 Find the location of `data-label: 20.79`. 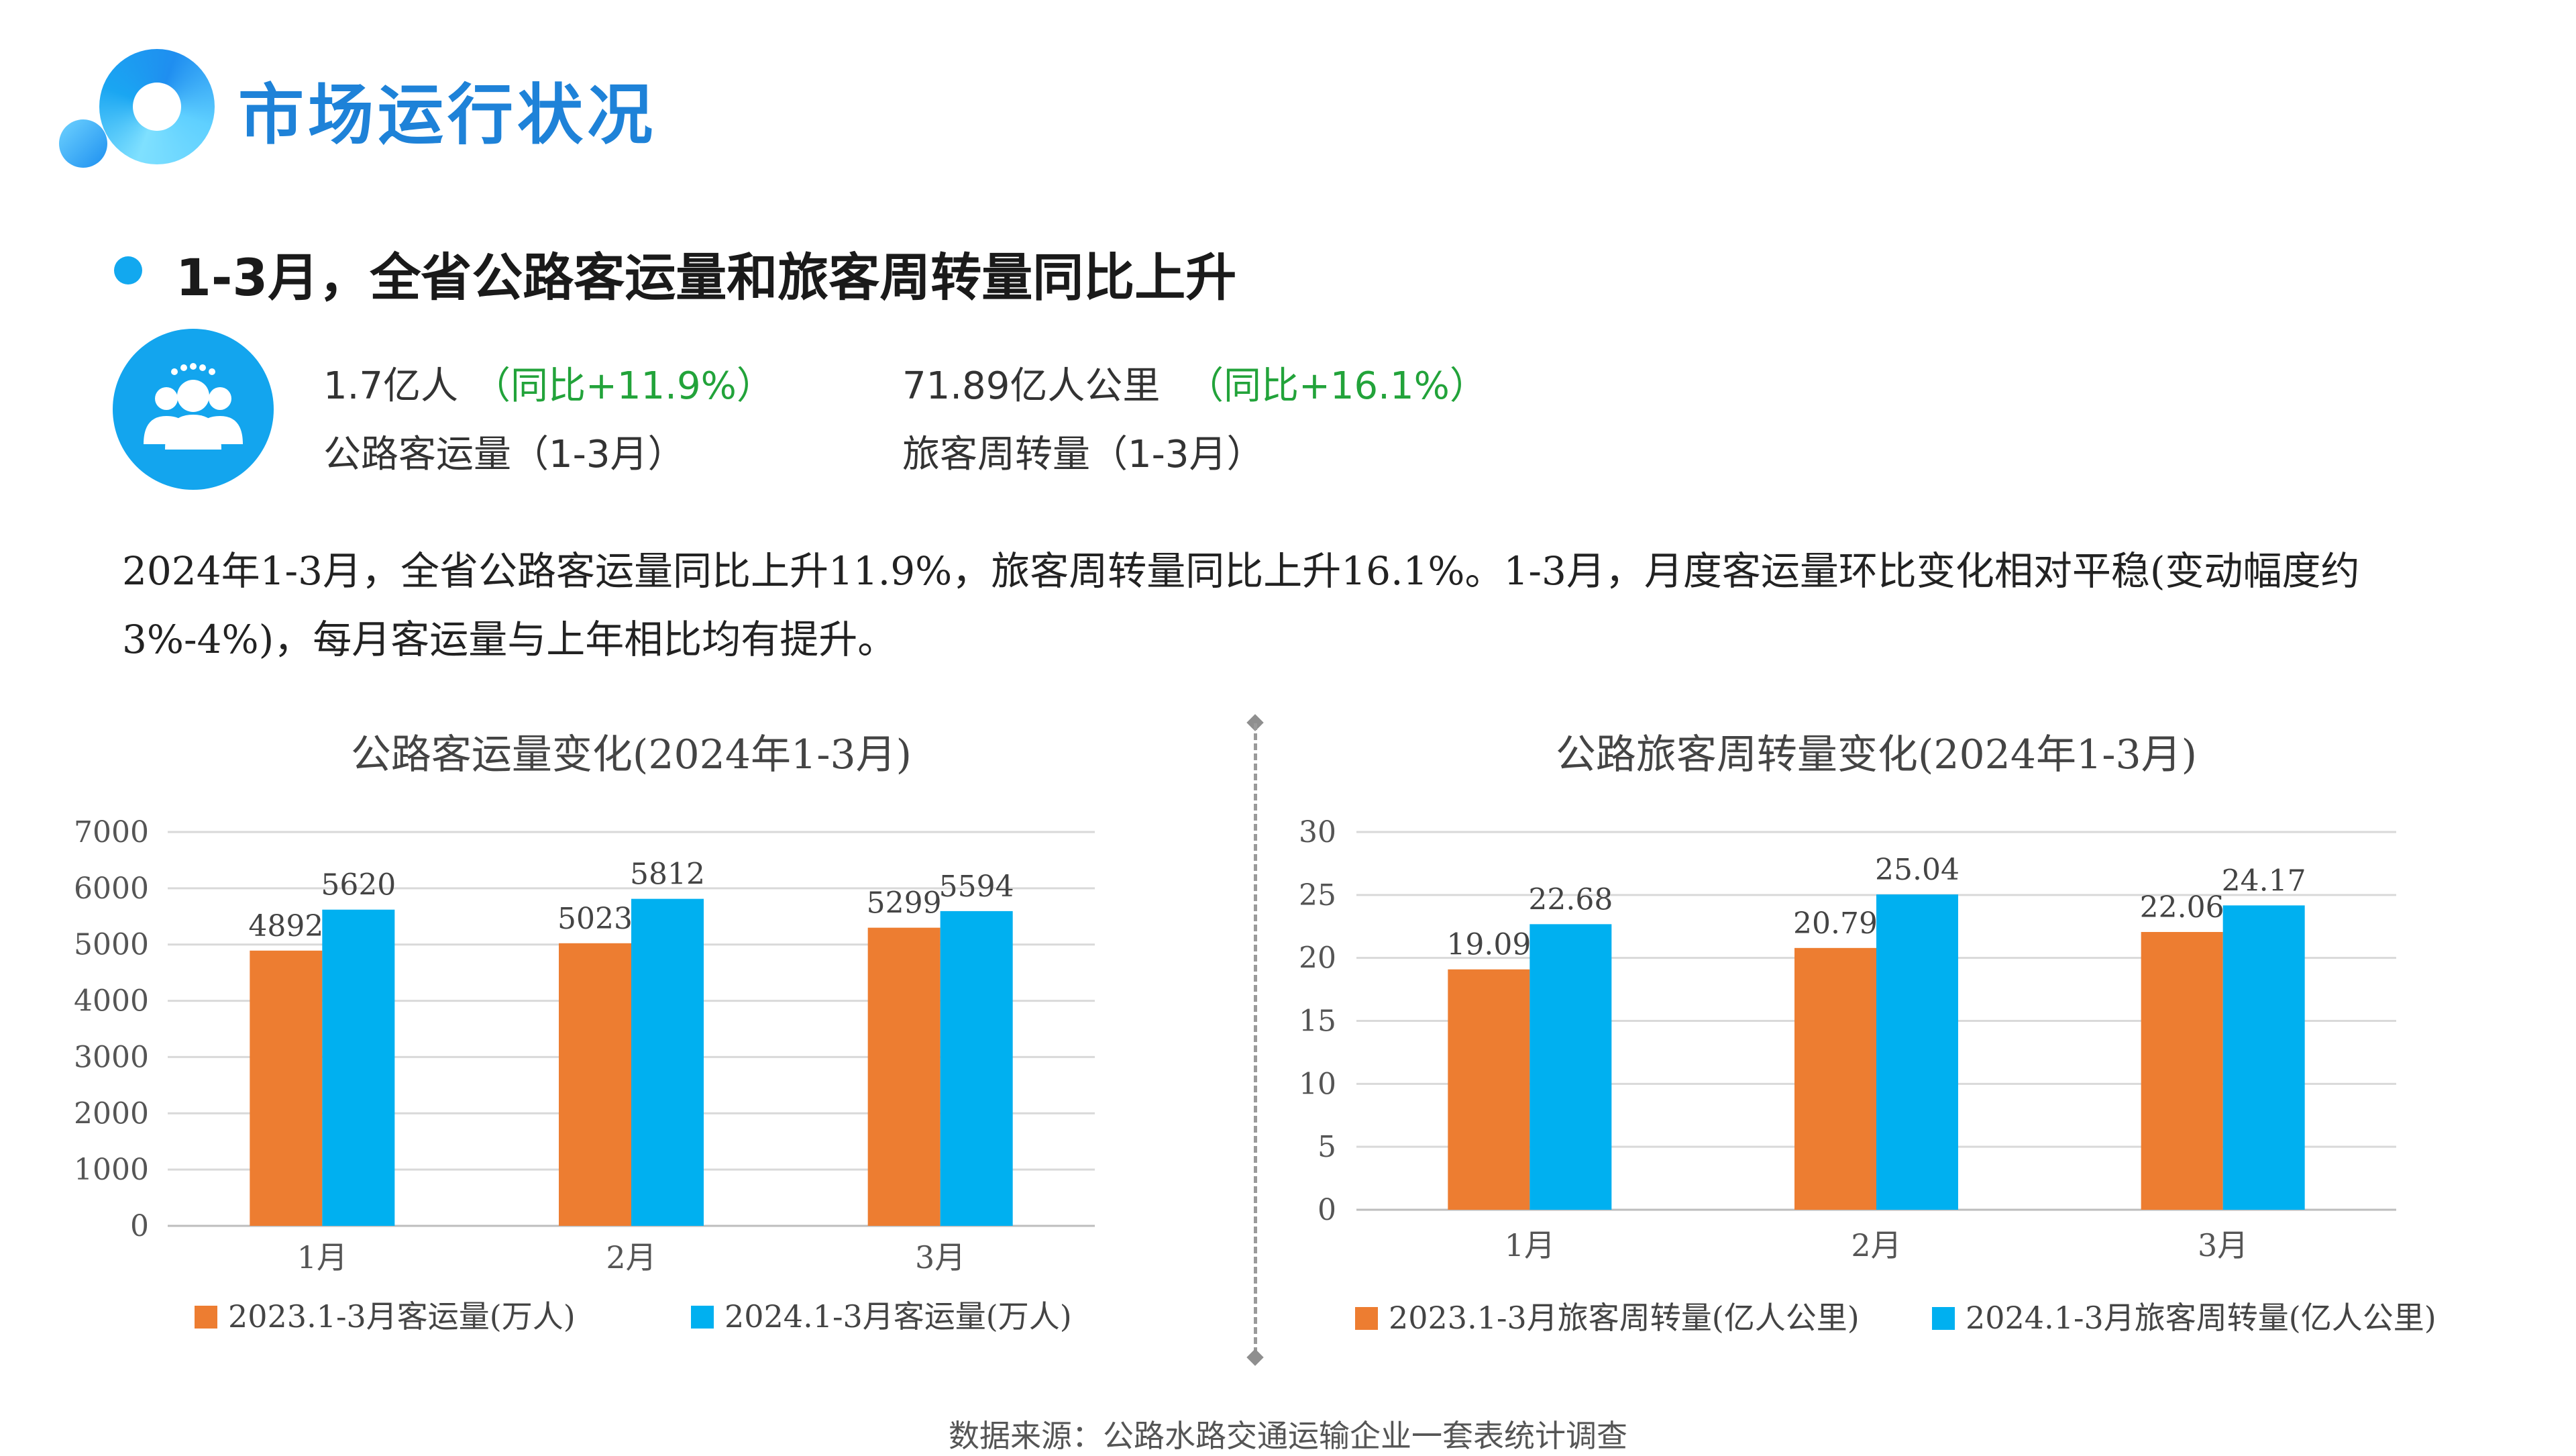

data-label: 20.79 is located at coordinates (1835, 924).